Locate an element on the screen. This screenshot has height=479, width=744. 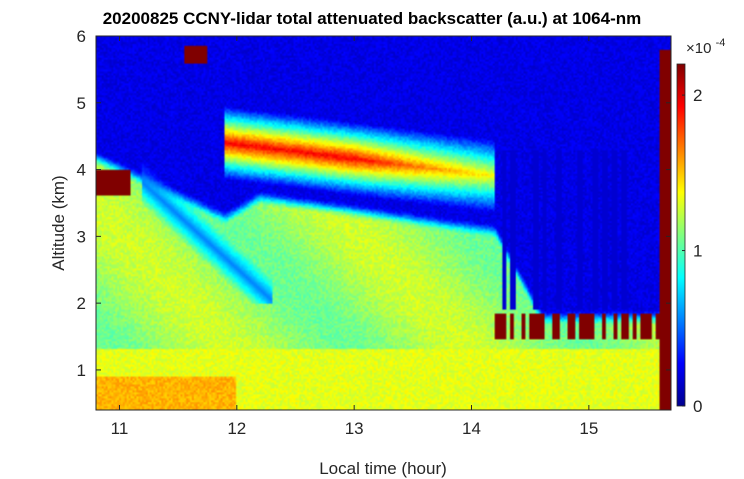
y-tick-label: 3 is located at coordinates (81, 236).